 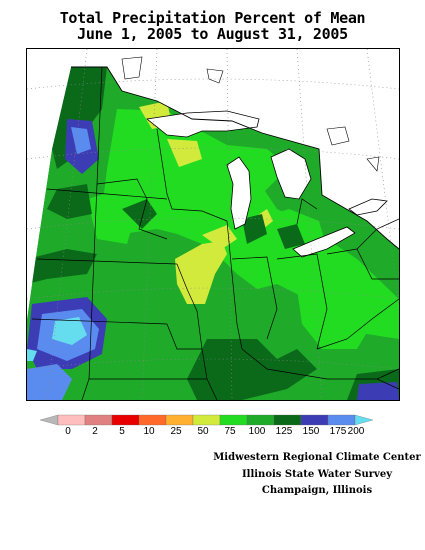 I want to click on legend-label: 200, so click(x=356, y=431).